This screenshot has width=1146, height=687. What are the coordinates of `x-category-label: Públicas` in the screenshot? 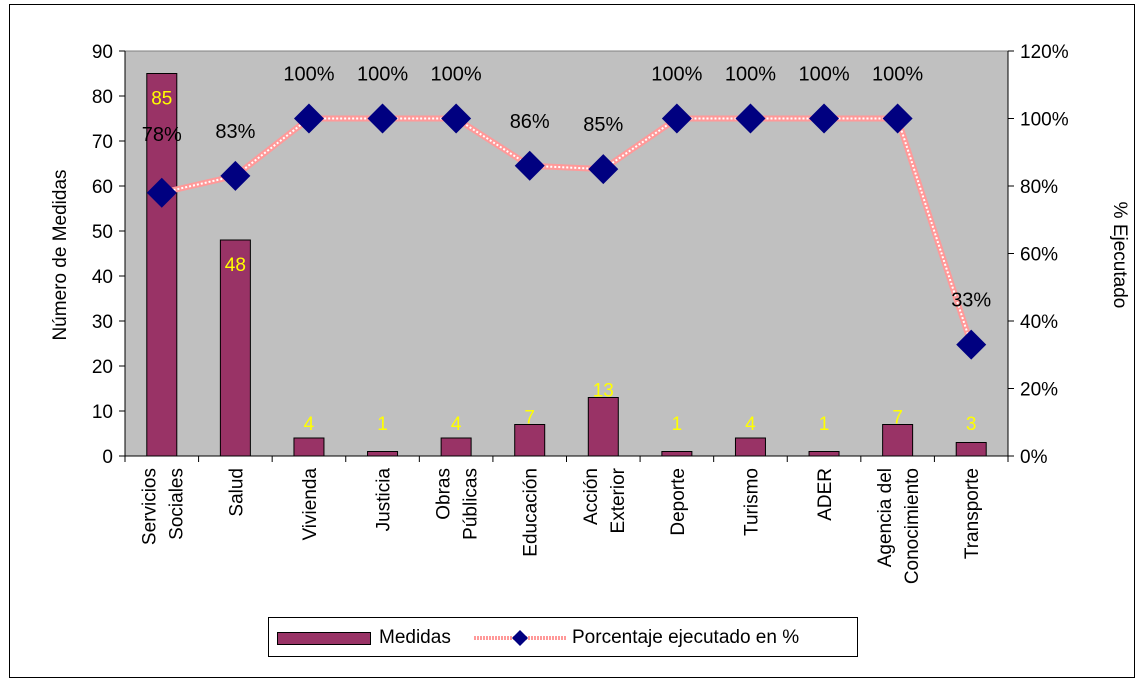 It's located at (471, 504).